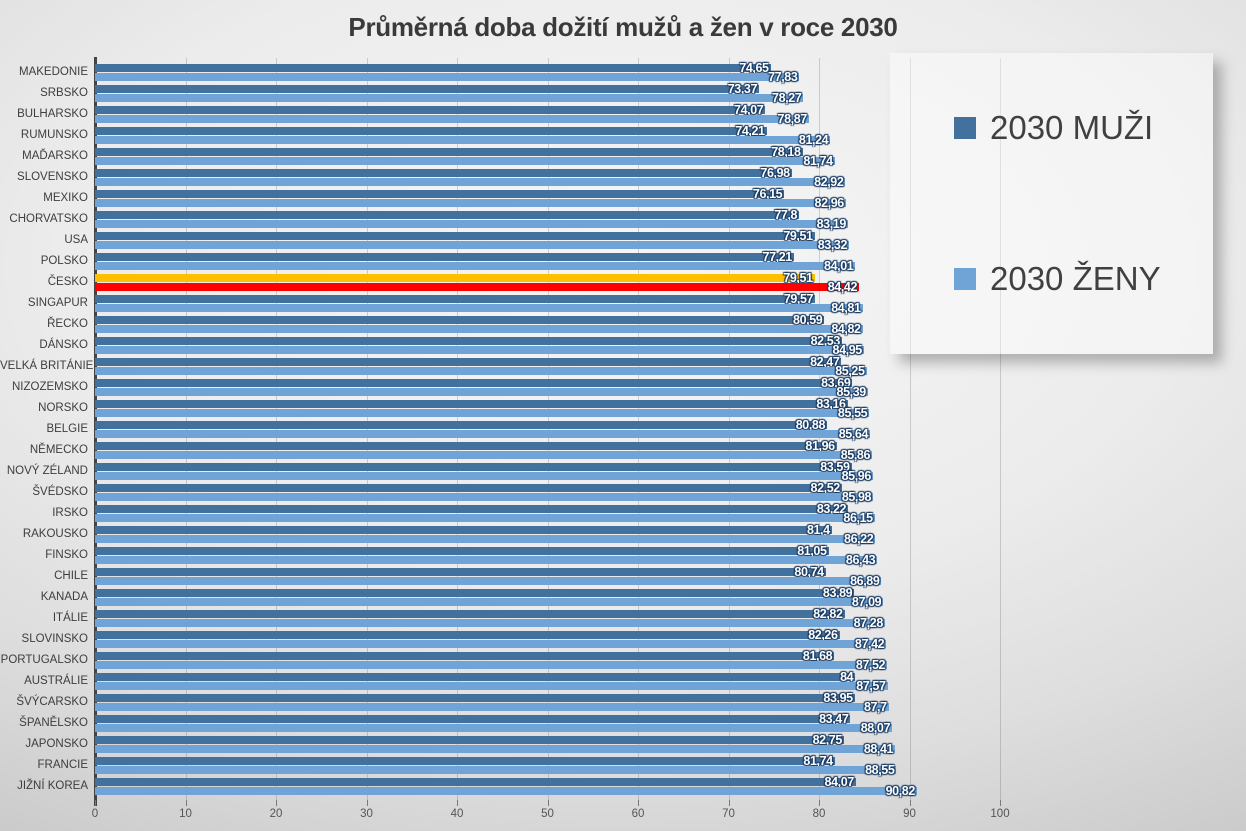  I want to click on chart-row: NIZOZEMSKO 83,69 85,39, so click(623, 387).